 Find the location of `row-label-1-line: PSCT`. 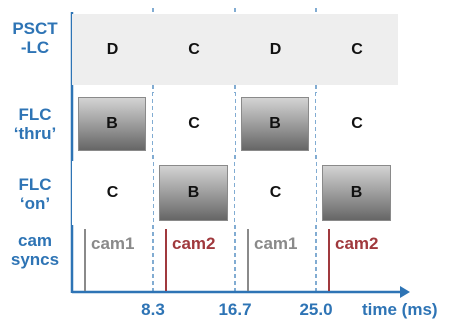

row-label-1-line: PSCT is located at coordinates (35, 28).